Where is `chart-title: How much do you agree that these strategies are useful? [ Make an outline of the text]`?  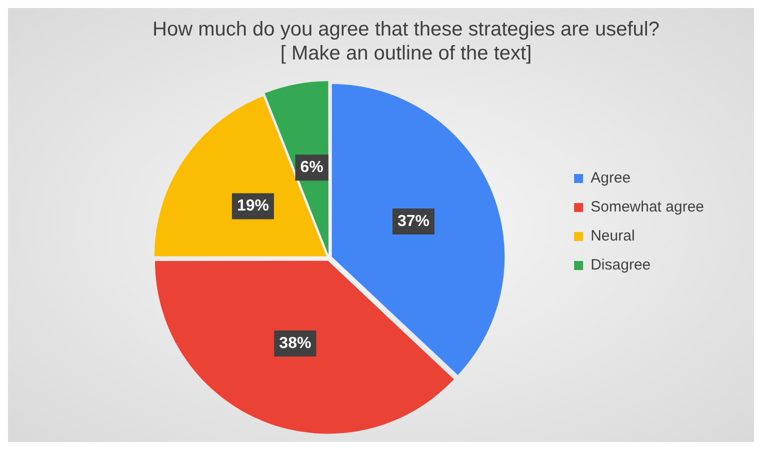
chart-title: How much do you agree that these strategies are useful? [ Make an outline of the text] is located at coordinates (406, 41).